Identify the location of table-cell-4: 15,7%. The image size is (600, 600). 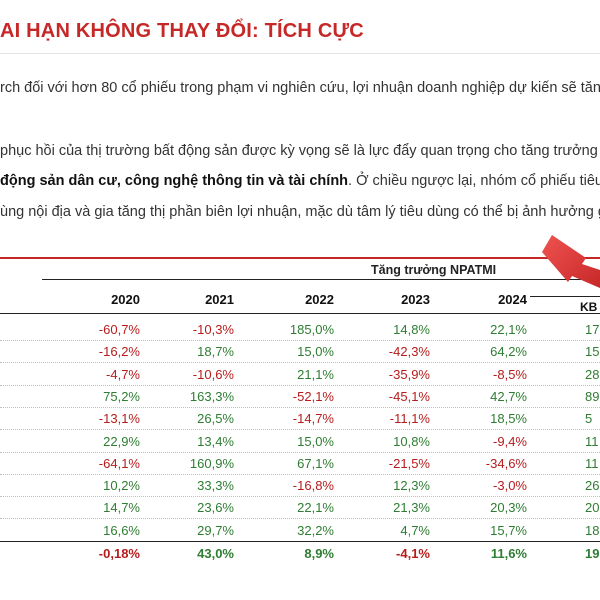
(508, 530).